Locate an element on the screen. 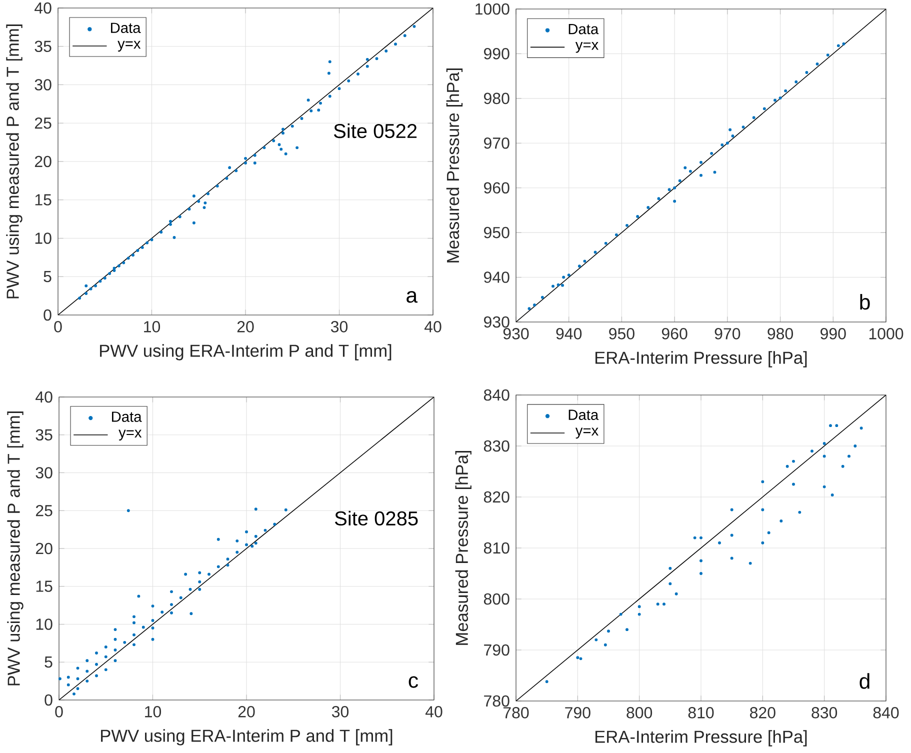 This screenshot has height=753, width=911. y-tick-label: 780 is located at coordinates (497, 701).